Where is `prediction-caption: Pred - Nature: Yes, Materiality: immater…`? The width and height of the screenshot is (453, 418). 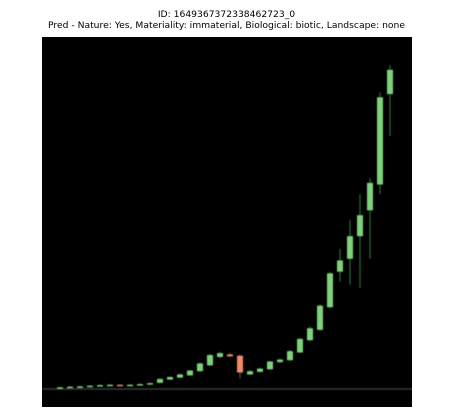
prediction-caption: Pred - Nature: Yes, Materiality: immater… is located at coordinates (226, 26).